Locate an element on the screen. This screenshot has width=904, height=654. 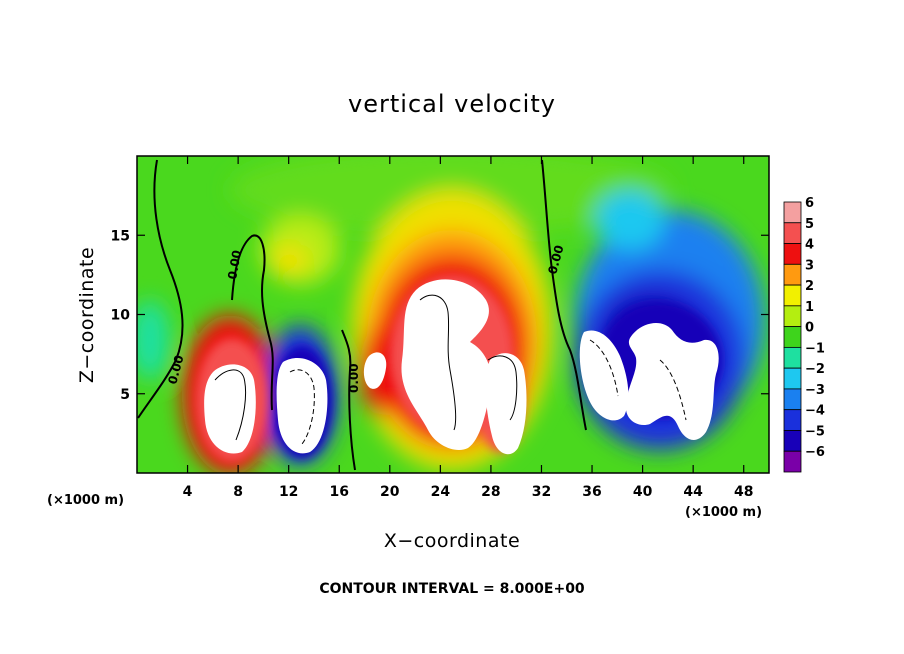
x-tick-label: 20 is located at coordinates (390, 492).